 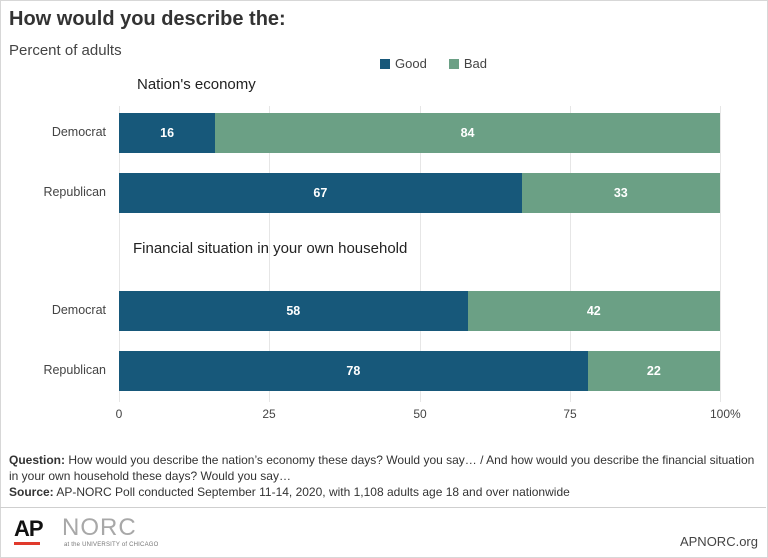 I want to click on chart-subtitle: Percent of adults, so click(x=65, y=50).